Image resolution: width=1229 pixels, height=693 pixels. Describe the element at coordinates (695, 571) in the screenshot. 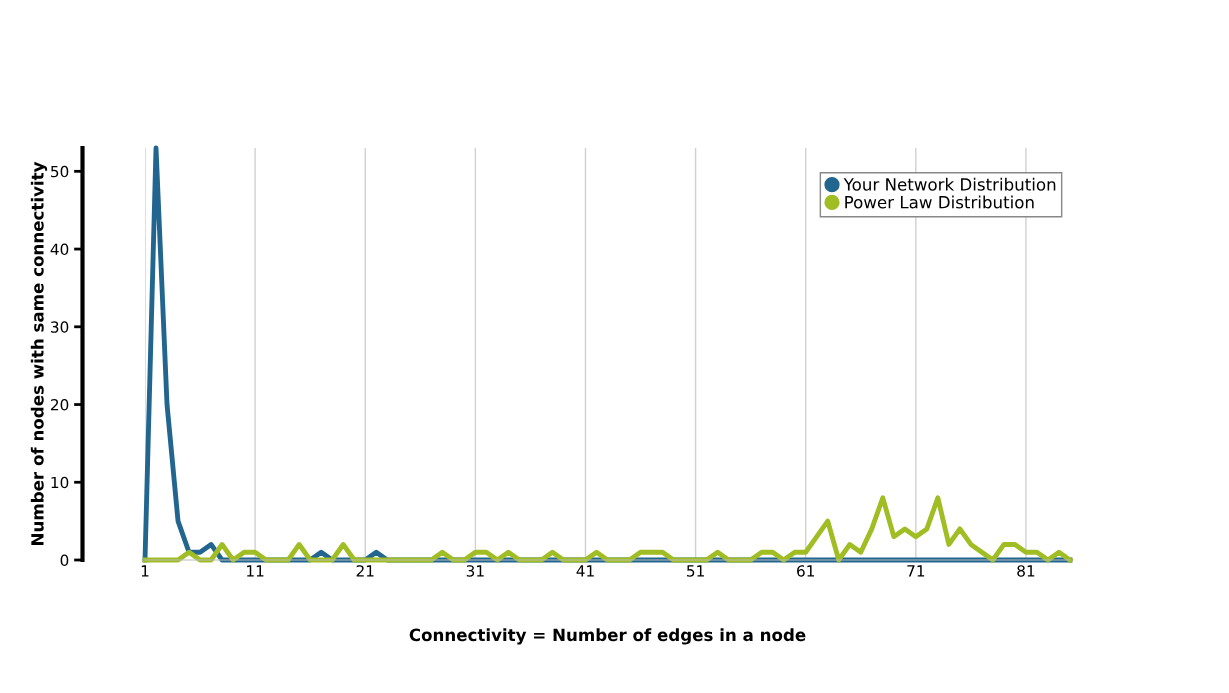

I see `x-tick-label: 51` at that location.